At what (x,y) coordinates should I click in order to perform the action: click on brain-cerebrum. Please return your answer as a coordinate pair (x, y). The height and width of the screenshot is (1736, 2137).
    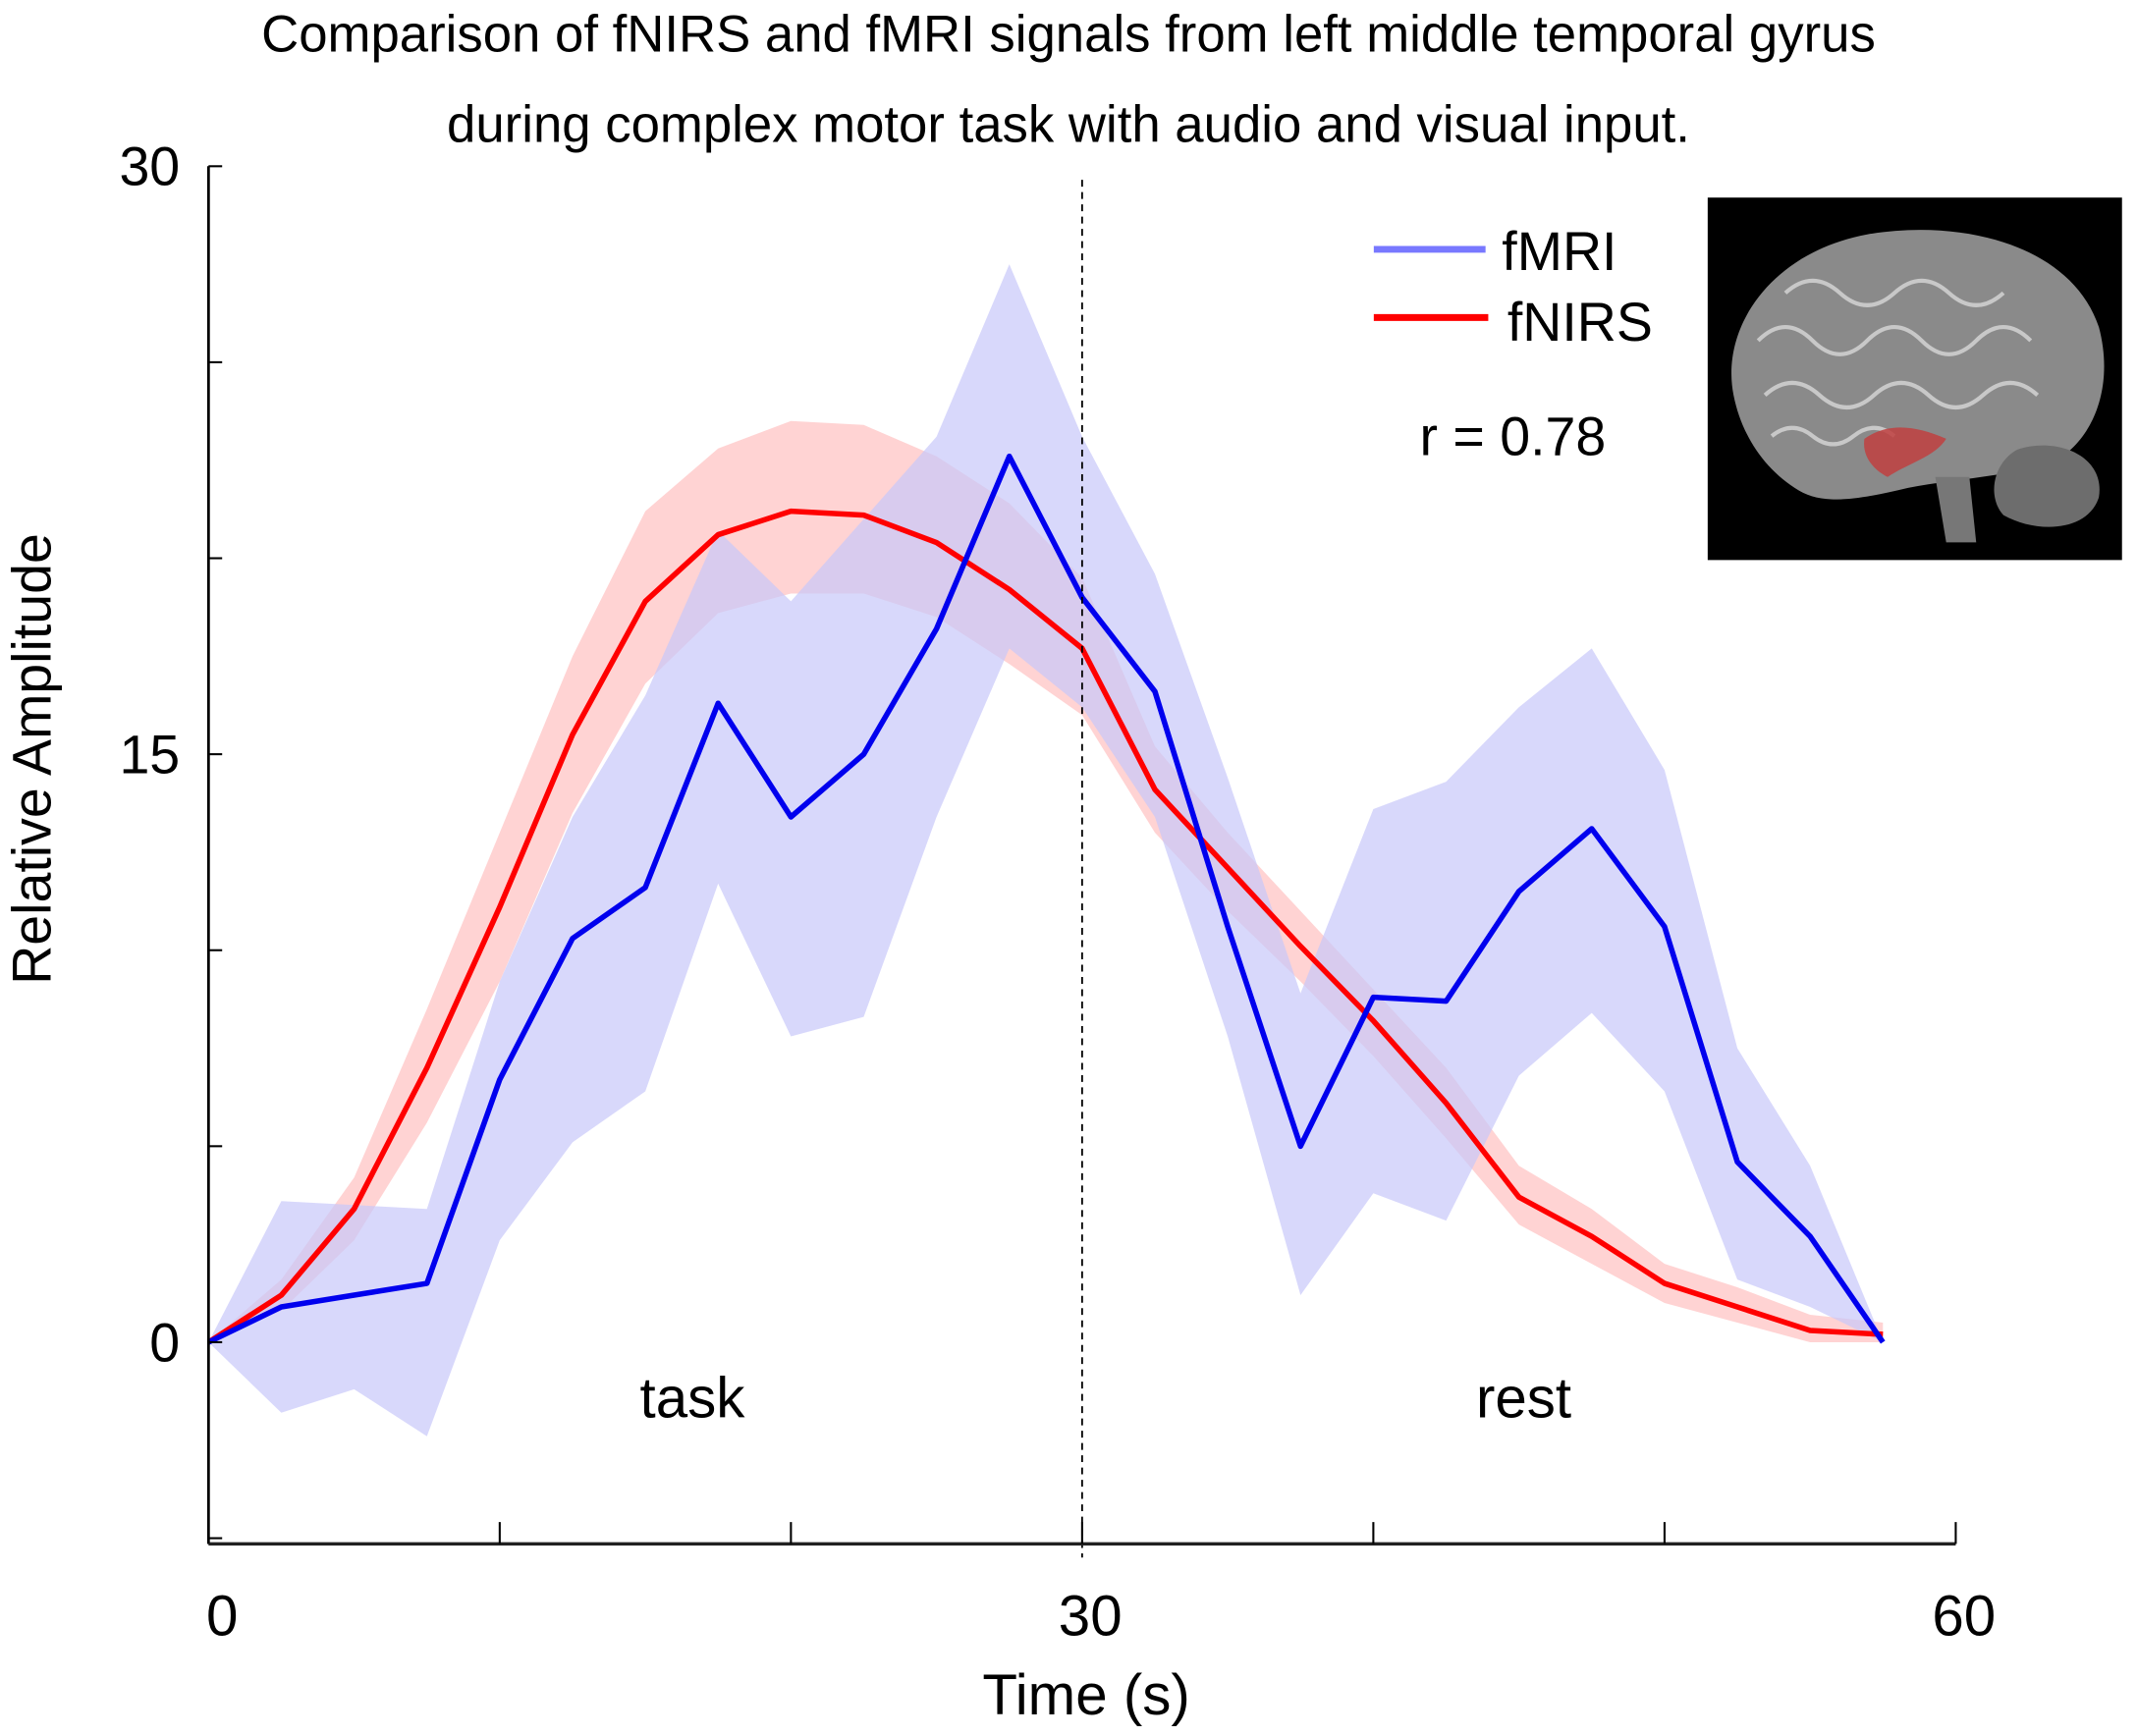
    Looking at the image, I should click on (1918, 365).